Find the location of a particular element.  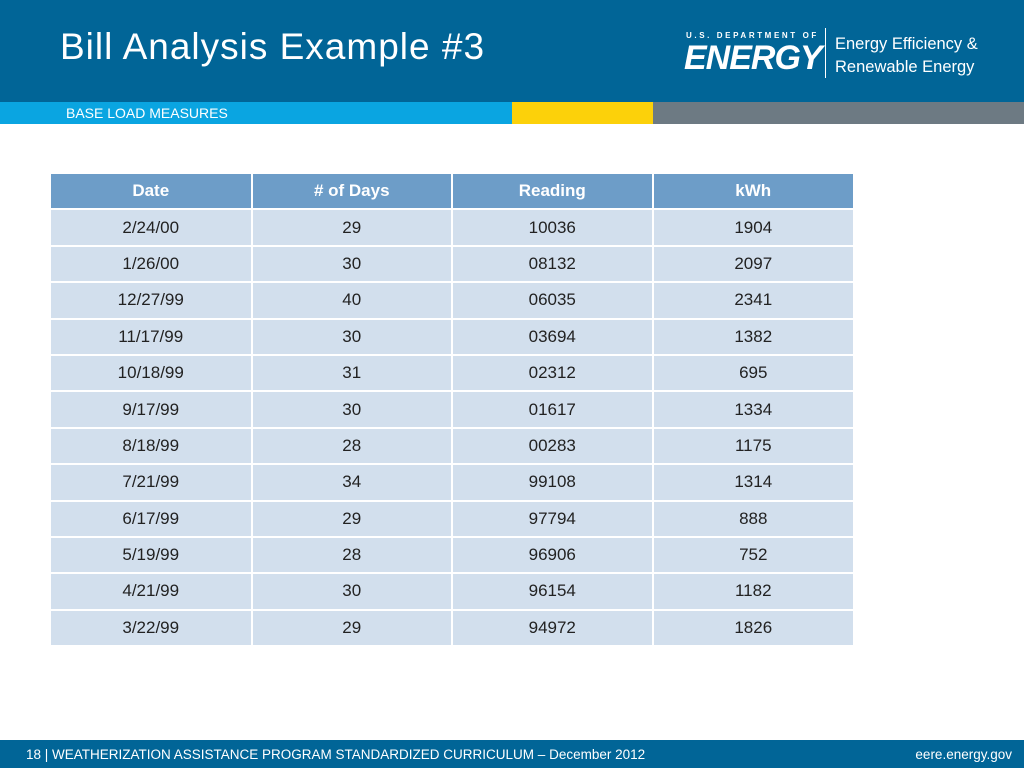

cell-days: 34 is located at coordinates (352, 483).